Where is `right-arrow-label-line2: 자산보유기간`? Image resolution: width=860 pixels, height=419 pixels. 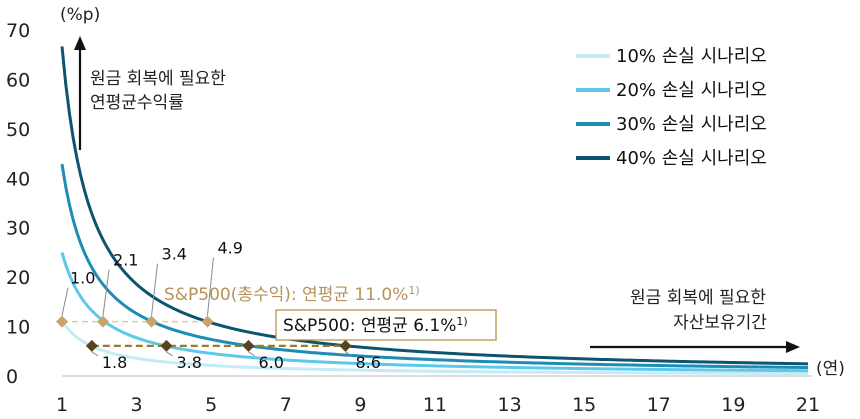
right-arrow-label-line2: 자산보유기간 is located at coordinates (720, 323).